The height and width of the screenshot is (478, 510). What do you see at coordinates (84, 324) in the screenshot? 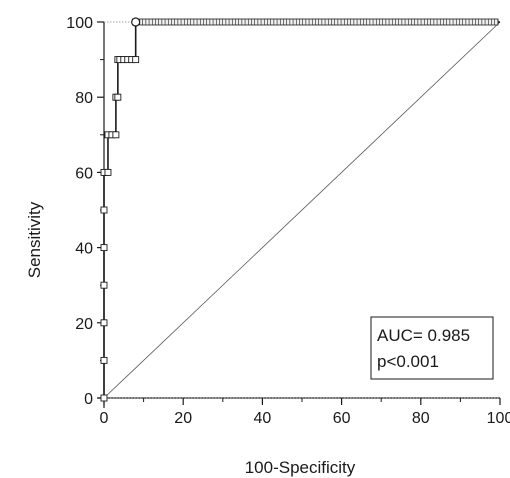
I see `y-tick-label-1: 20` at bounding box center [84, 324].